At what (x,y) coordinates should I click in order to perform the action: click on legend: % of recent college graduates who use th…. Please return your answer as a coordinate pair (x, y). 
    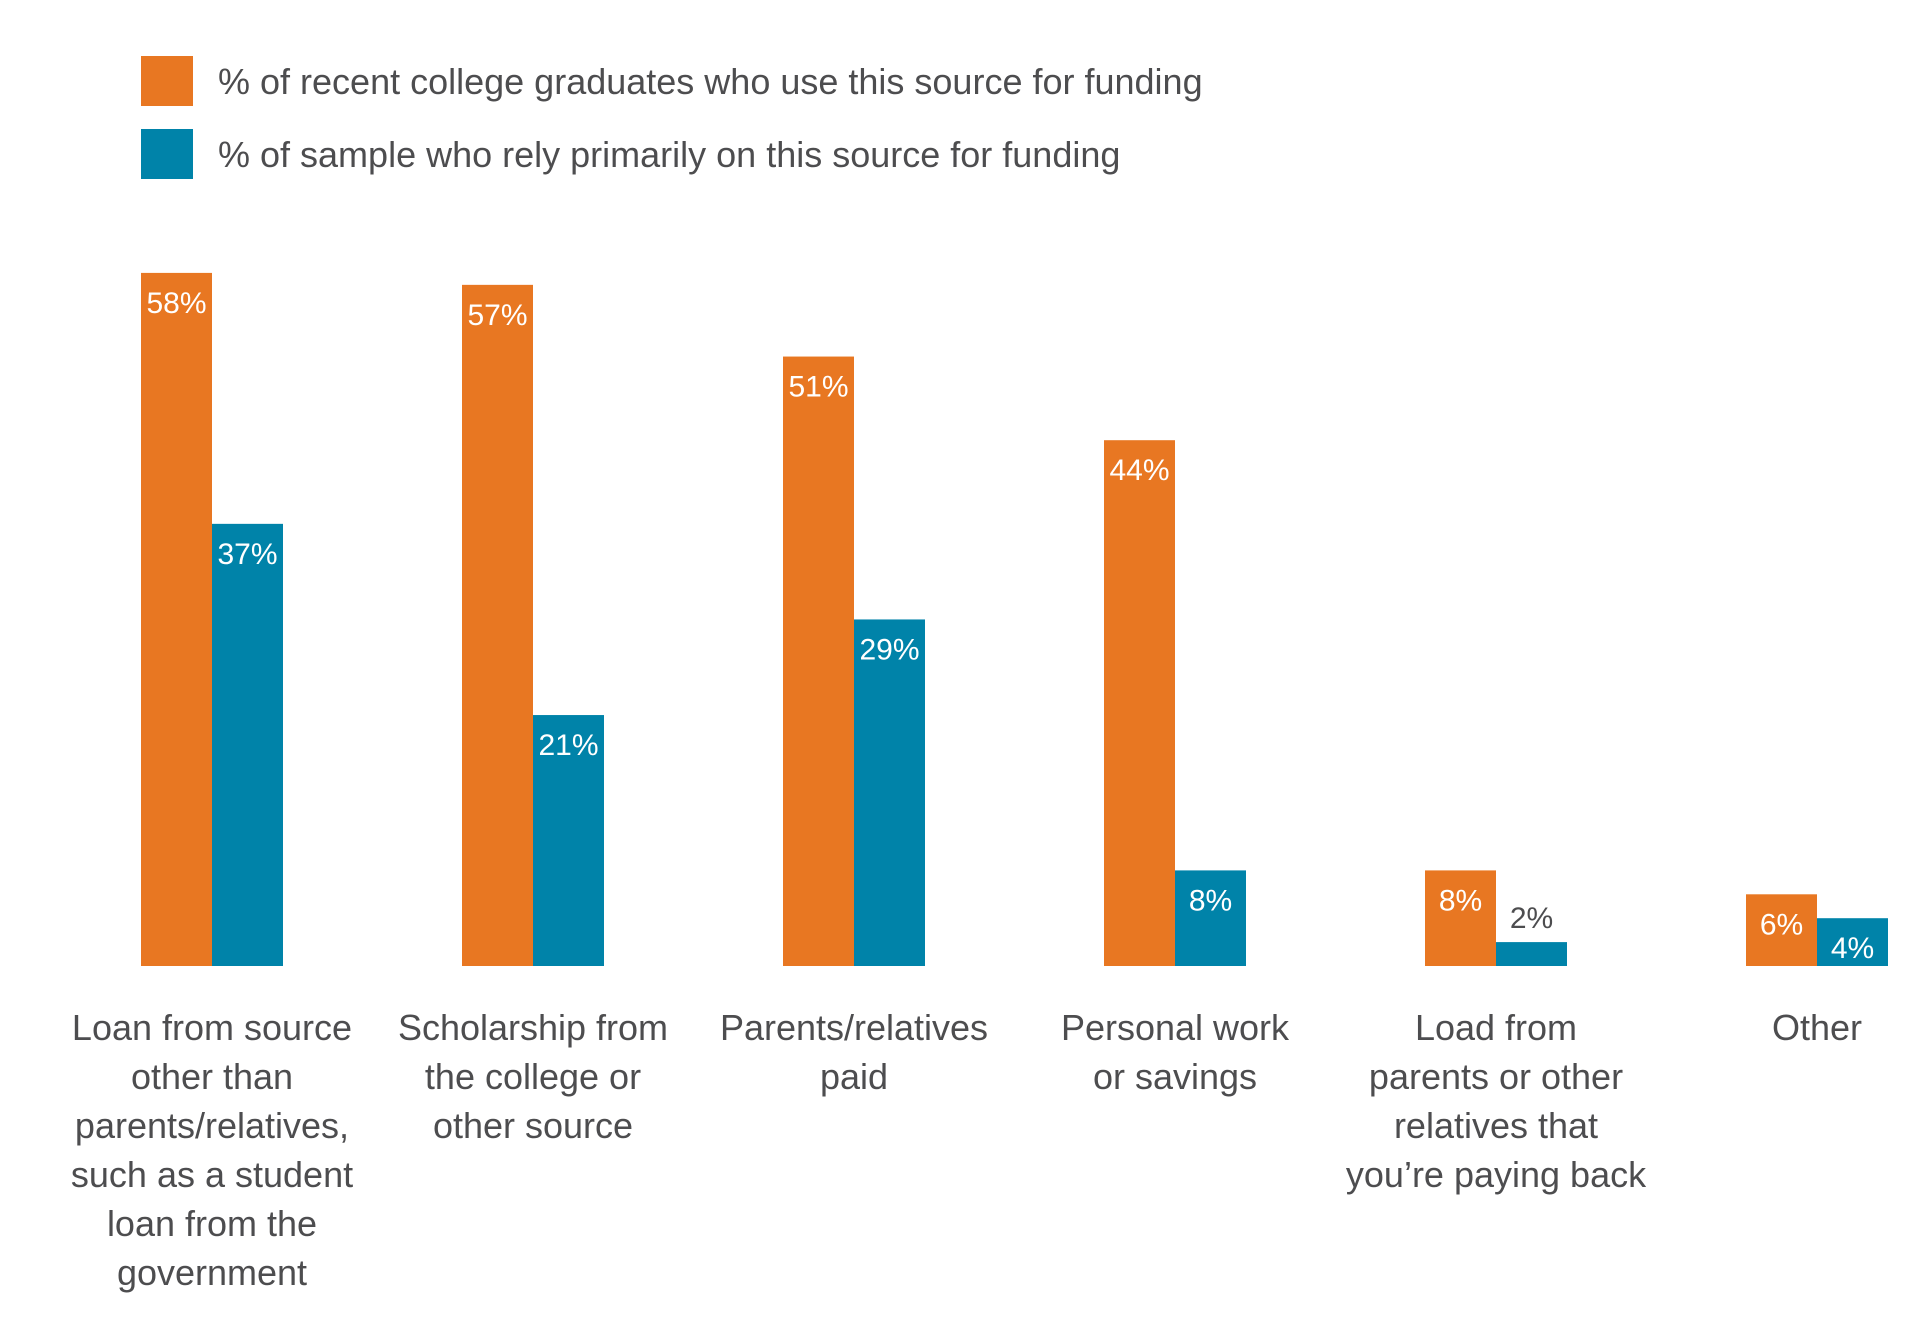
    Looking at the image, I should click on (672, 117).